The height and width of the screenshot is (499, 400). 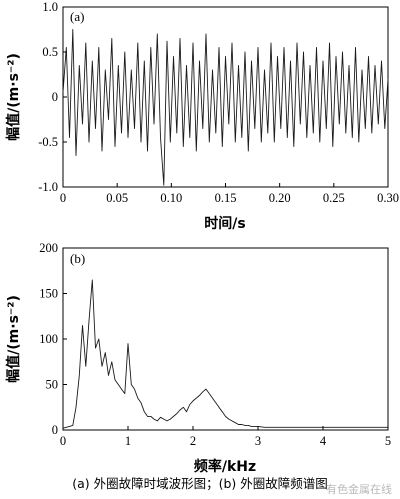 I want to click on y-tick-label: 200, so click(x=48, y=248).